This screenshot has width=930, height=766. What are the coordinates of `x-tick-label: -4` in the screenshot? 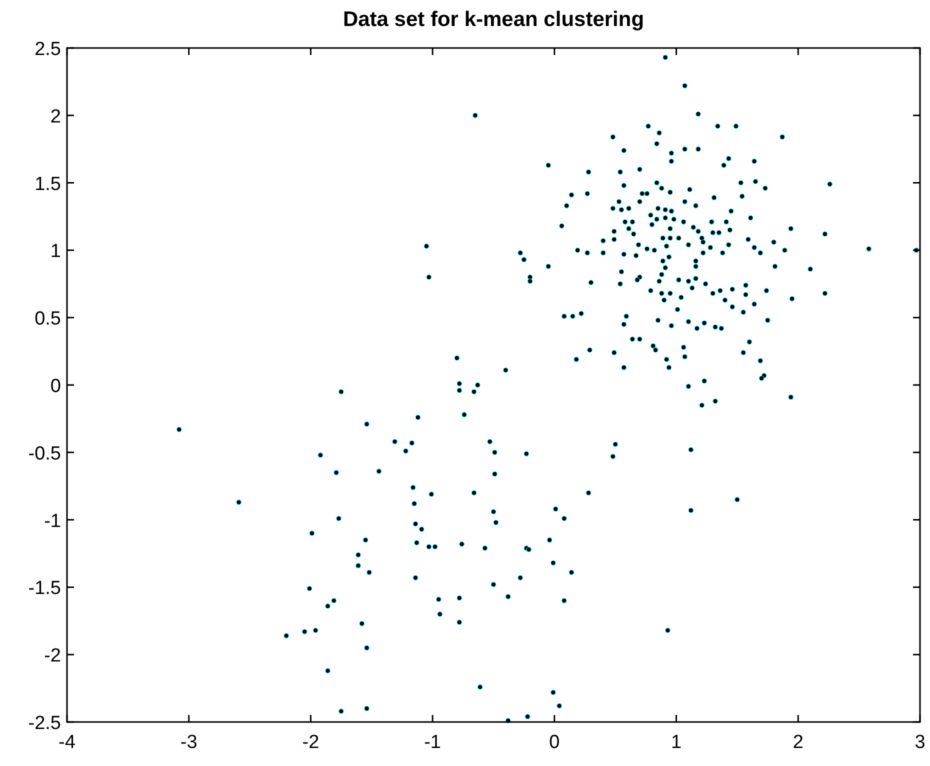 It's located at (67, 742).